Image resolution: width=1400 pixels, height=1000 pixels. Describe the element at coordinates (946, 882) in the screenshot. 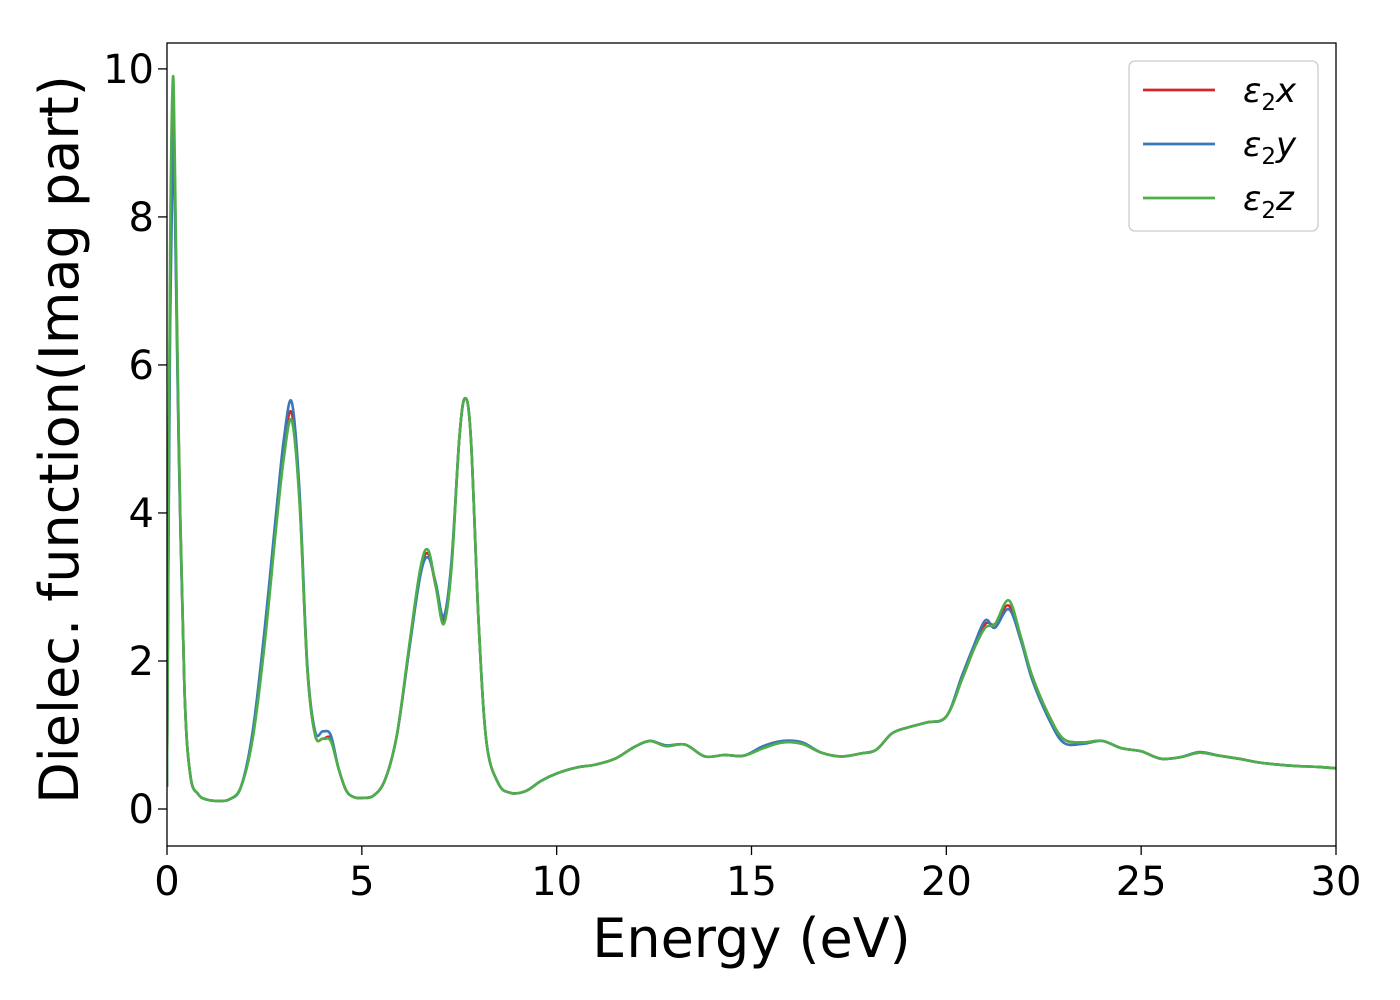

I see `x-tick-label: 20` at that location.